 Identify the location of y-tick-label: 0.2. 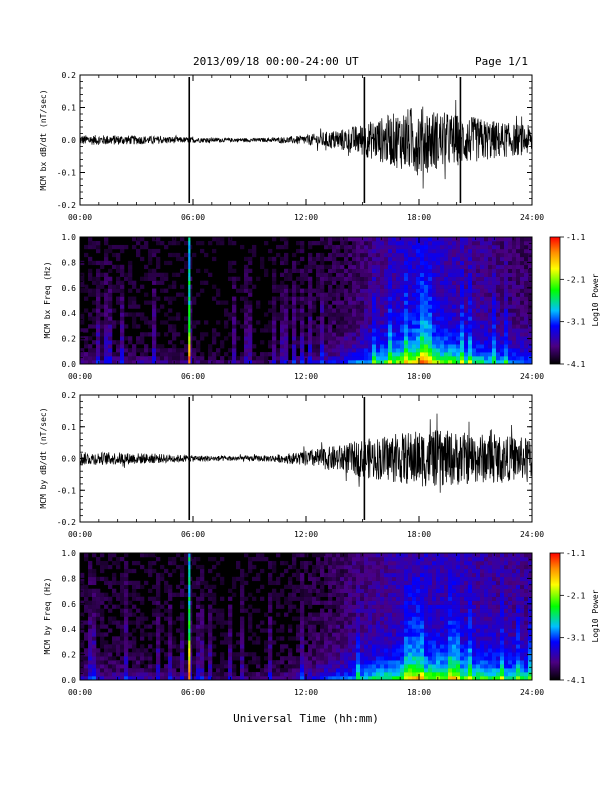
(69, 395).